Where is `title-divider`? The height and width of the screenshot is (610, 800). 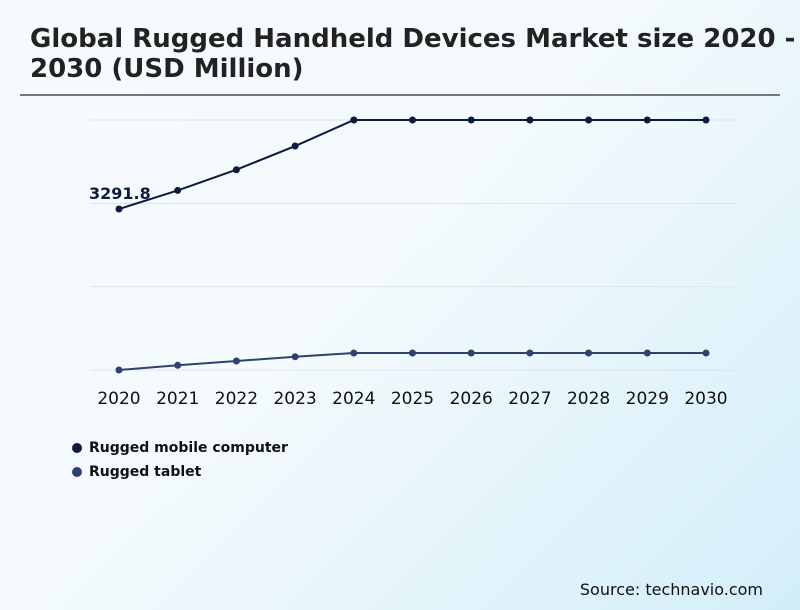
title-divider is located at coordinates (400, 95).